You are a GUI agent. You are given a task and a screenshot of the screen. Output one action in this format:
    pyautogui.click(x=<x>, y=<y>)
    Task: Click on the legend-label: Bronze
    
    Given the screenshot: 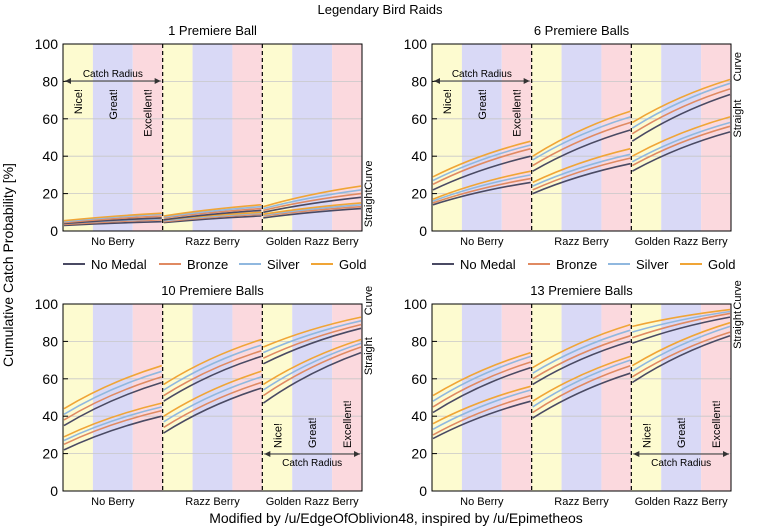 What is the action you would take?
    pyautogui.click(x=576, y=264)
    